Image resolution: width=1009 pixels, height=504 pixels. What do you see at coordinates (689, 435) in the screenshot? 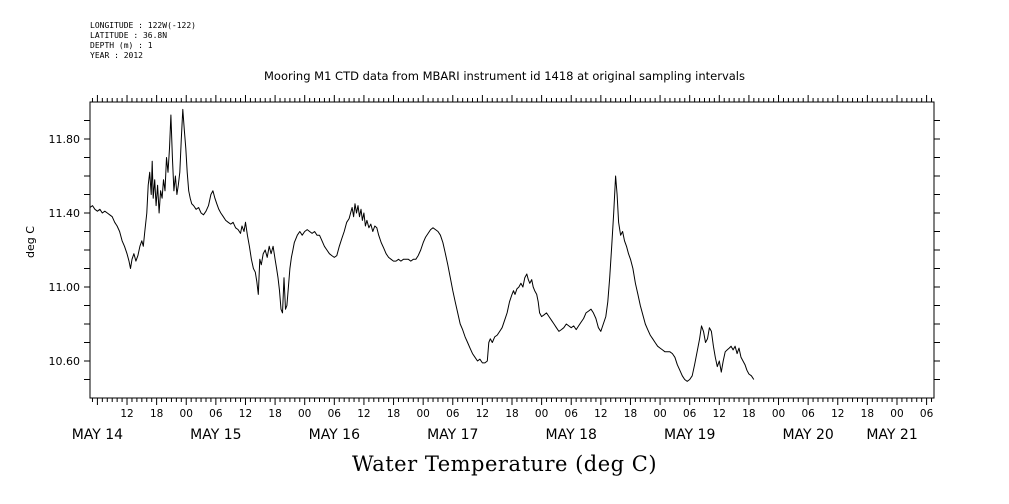
I see `x-day-label: MAY 19` at bounding box center [689, 435].